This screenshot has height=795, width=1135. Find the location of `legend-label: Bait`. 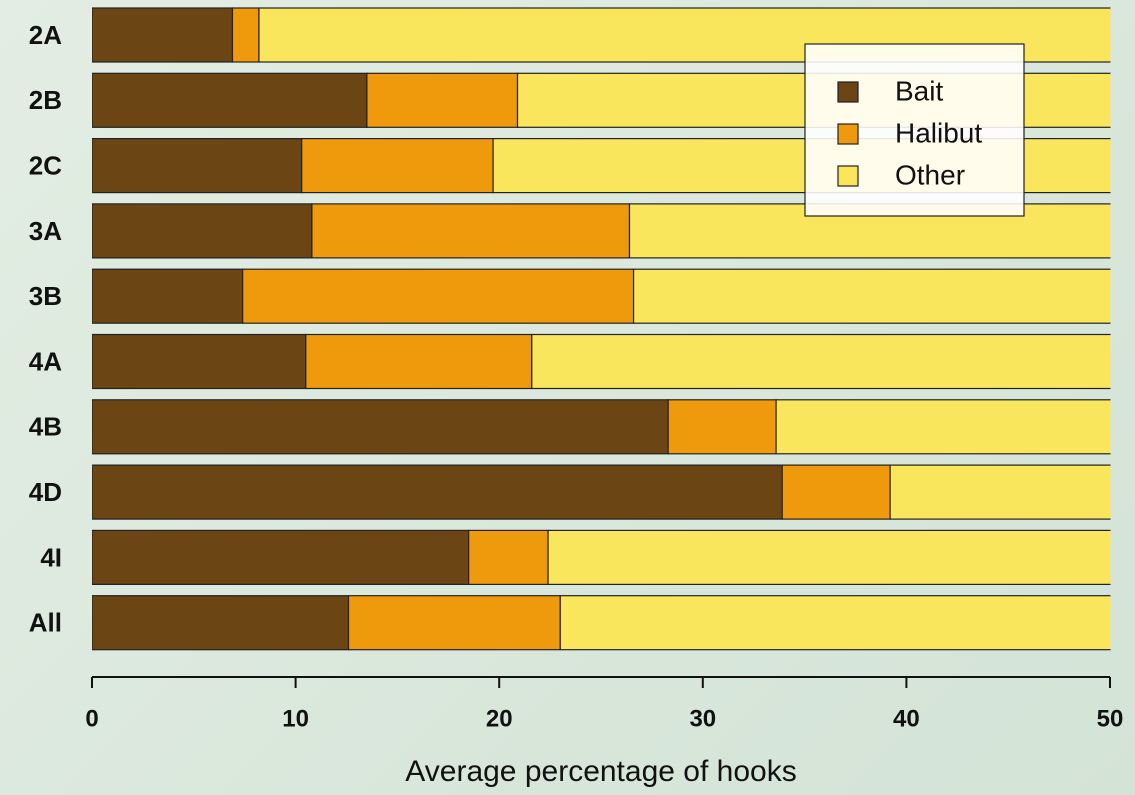

legend-label: Bait is located at coordinates (919, 90).